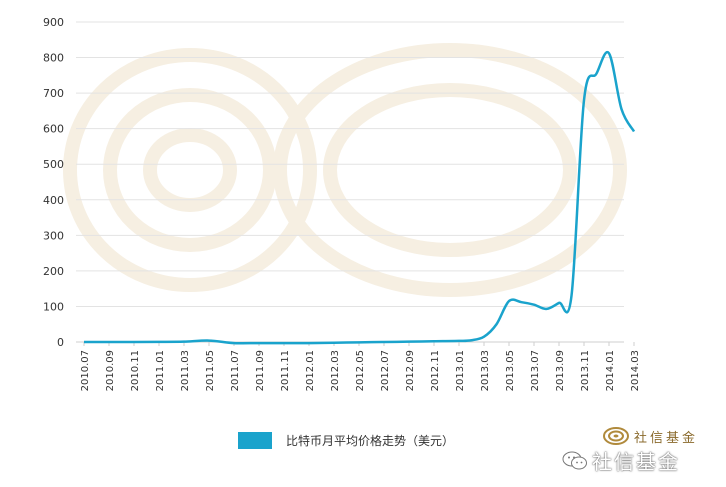 The height and width of the screenshot is (487, 726). Describe the element at coordinates (560, 370) in the screenshot. I see `x-tick-label: 2013.09` at that location.